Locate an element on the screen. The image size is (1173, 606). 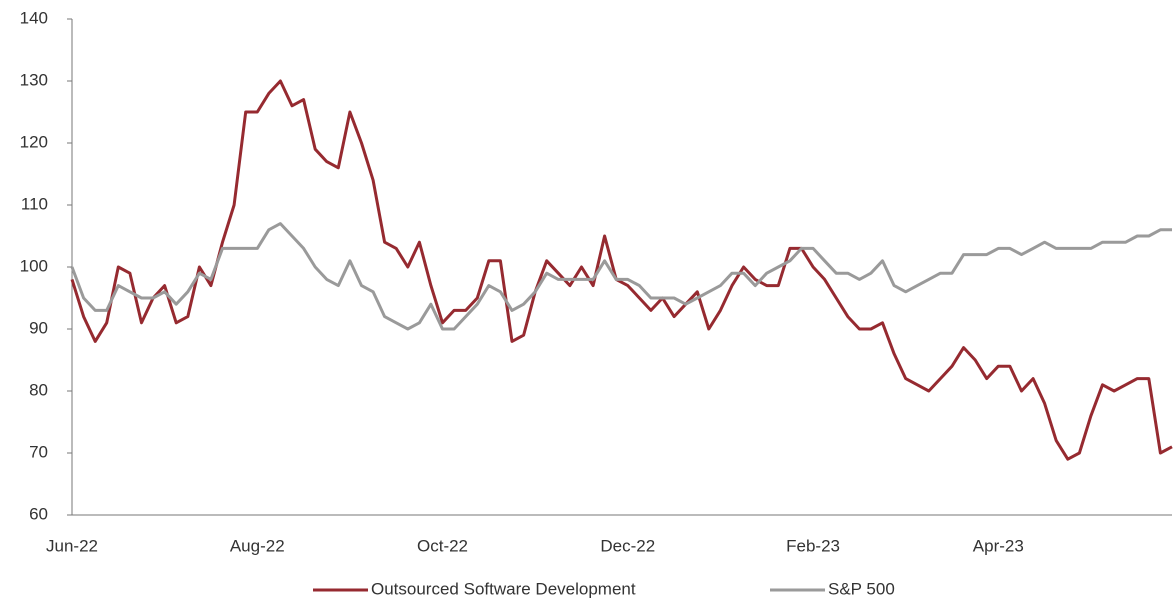
y-tick-label: 110 is located at coordinates (34, 203).